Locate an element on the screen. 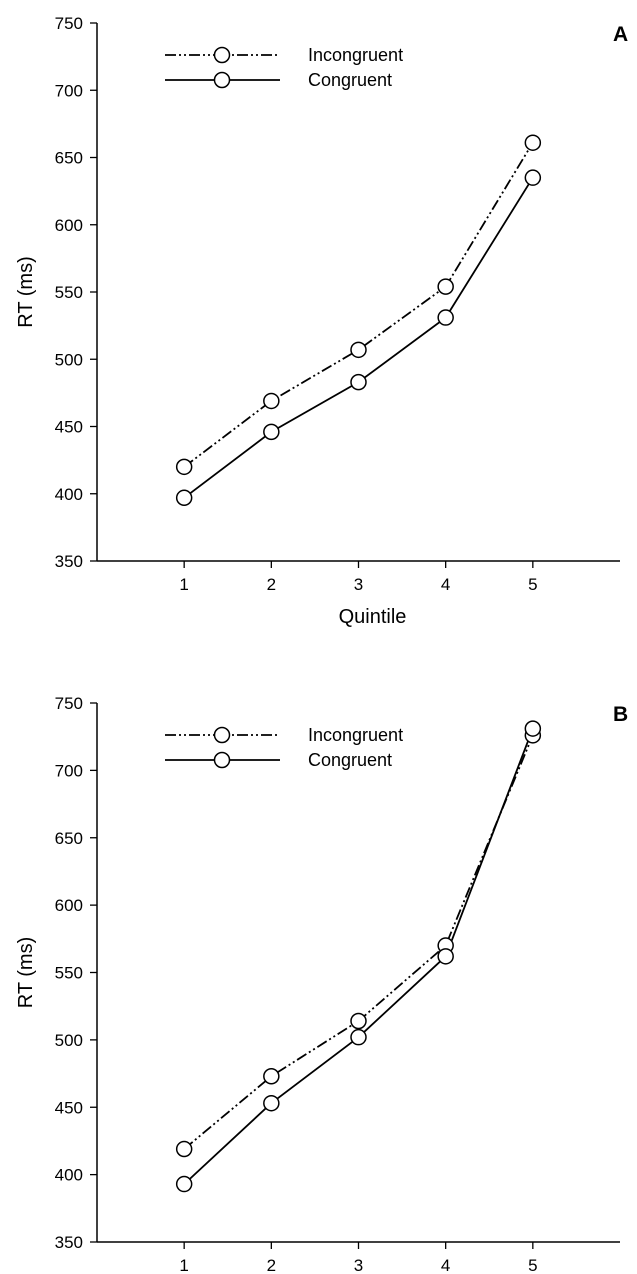 The image size is (637, 1274). panel-label: A is located at coordinates (620, 34).